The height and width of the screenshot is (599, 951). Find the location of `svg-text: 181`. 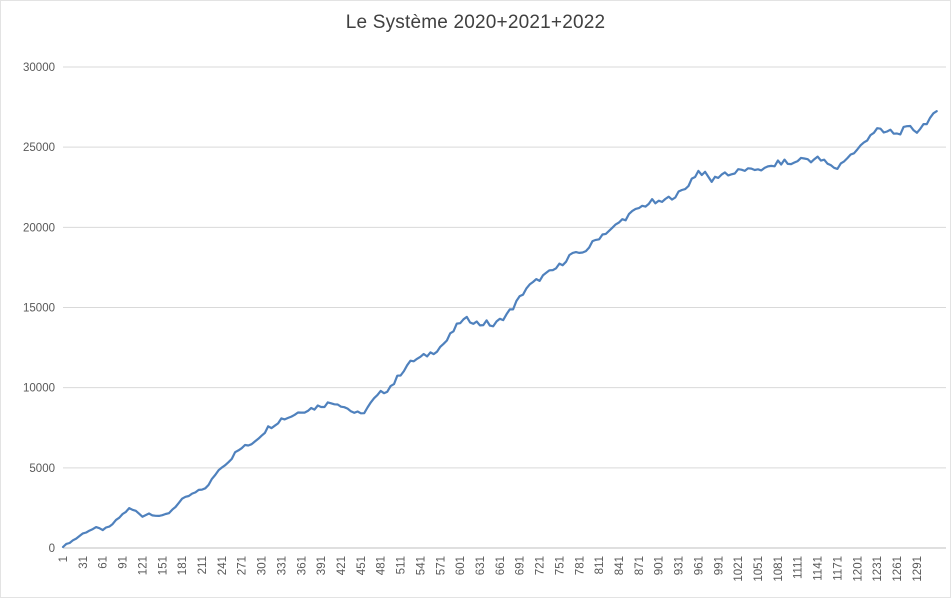

svg-text: 181 is located at coordinates (183, 565).